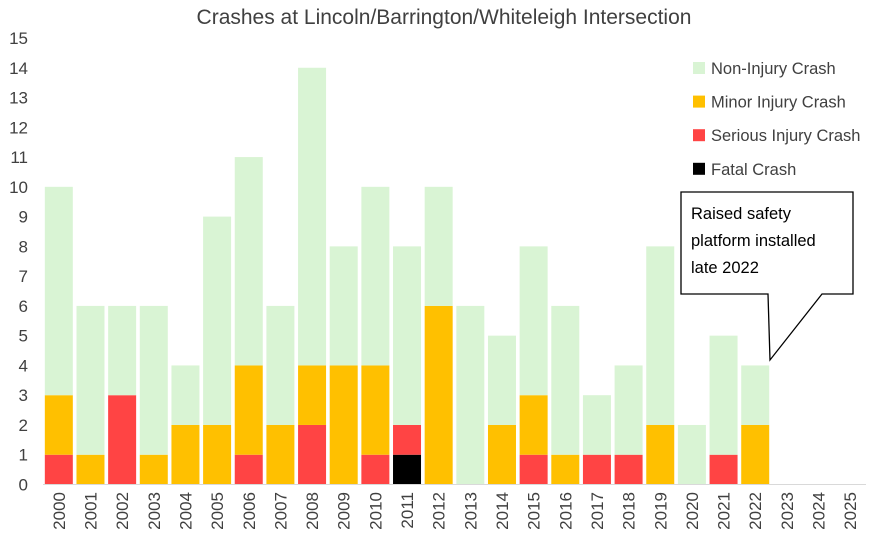 The height and width of the screenshot is (550, 890). Describe the element at coordinates (660, 511) in the screenshot. I see `x-tick-label: 2019` at that location.